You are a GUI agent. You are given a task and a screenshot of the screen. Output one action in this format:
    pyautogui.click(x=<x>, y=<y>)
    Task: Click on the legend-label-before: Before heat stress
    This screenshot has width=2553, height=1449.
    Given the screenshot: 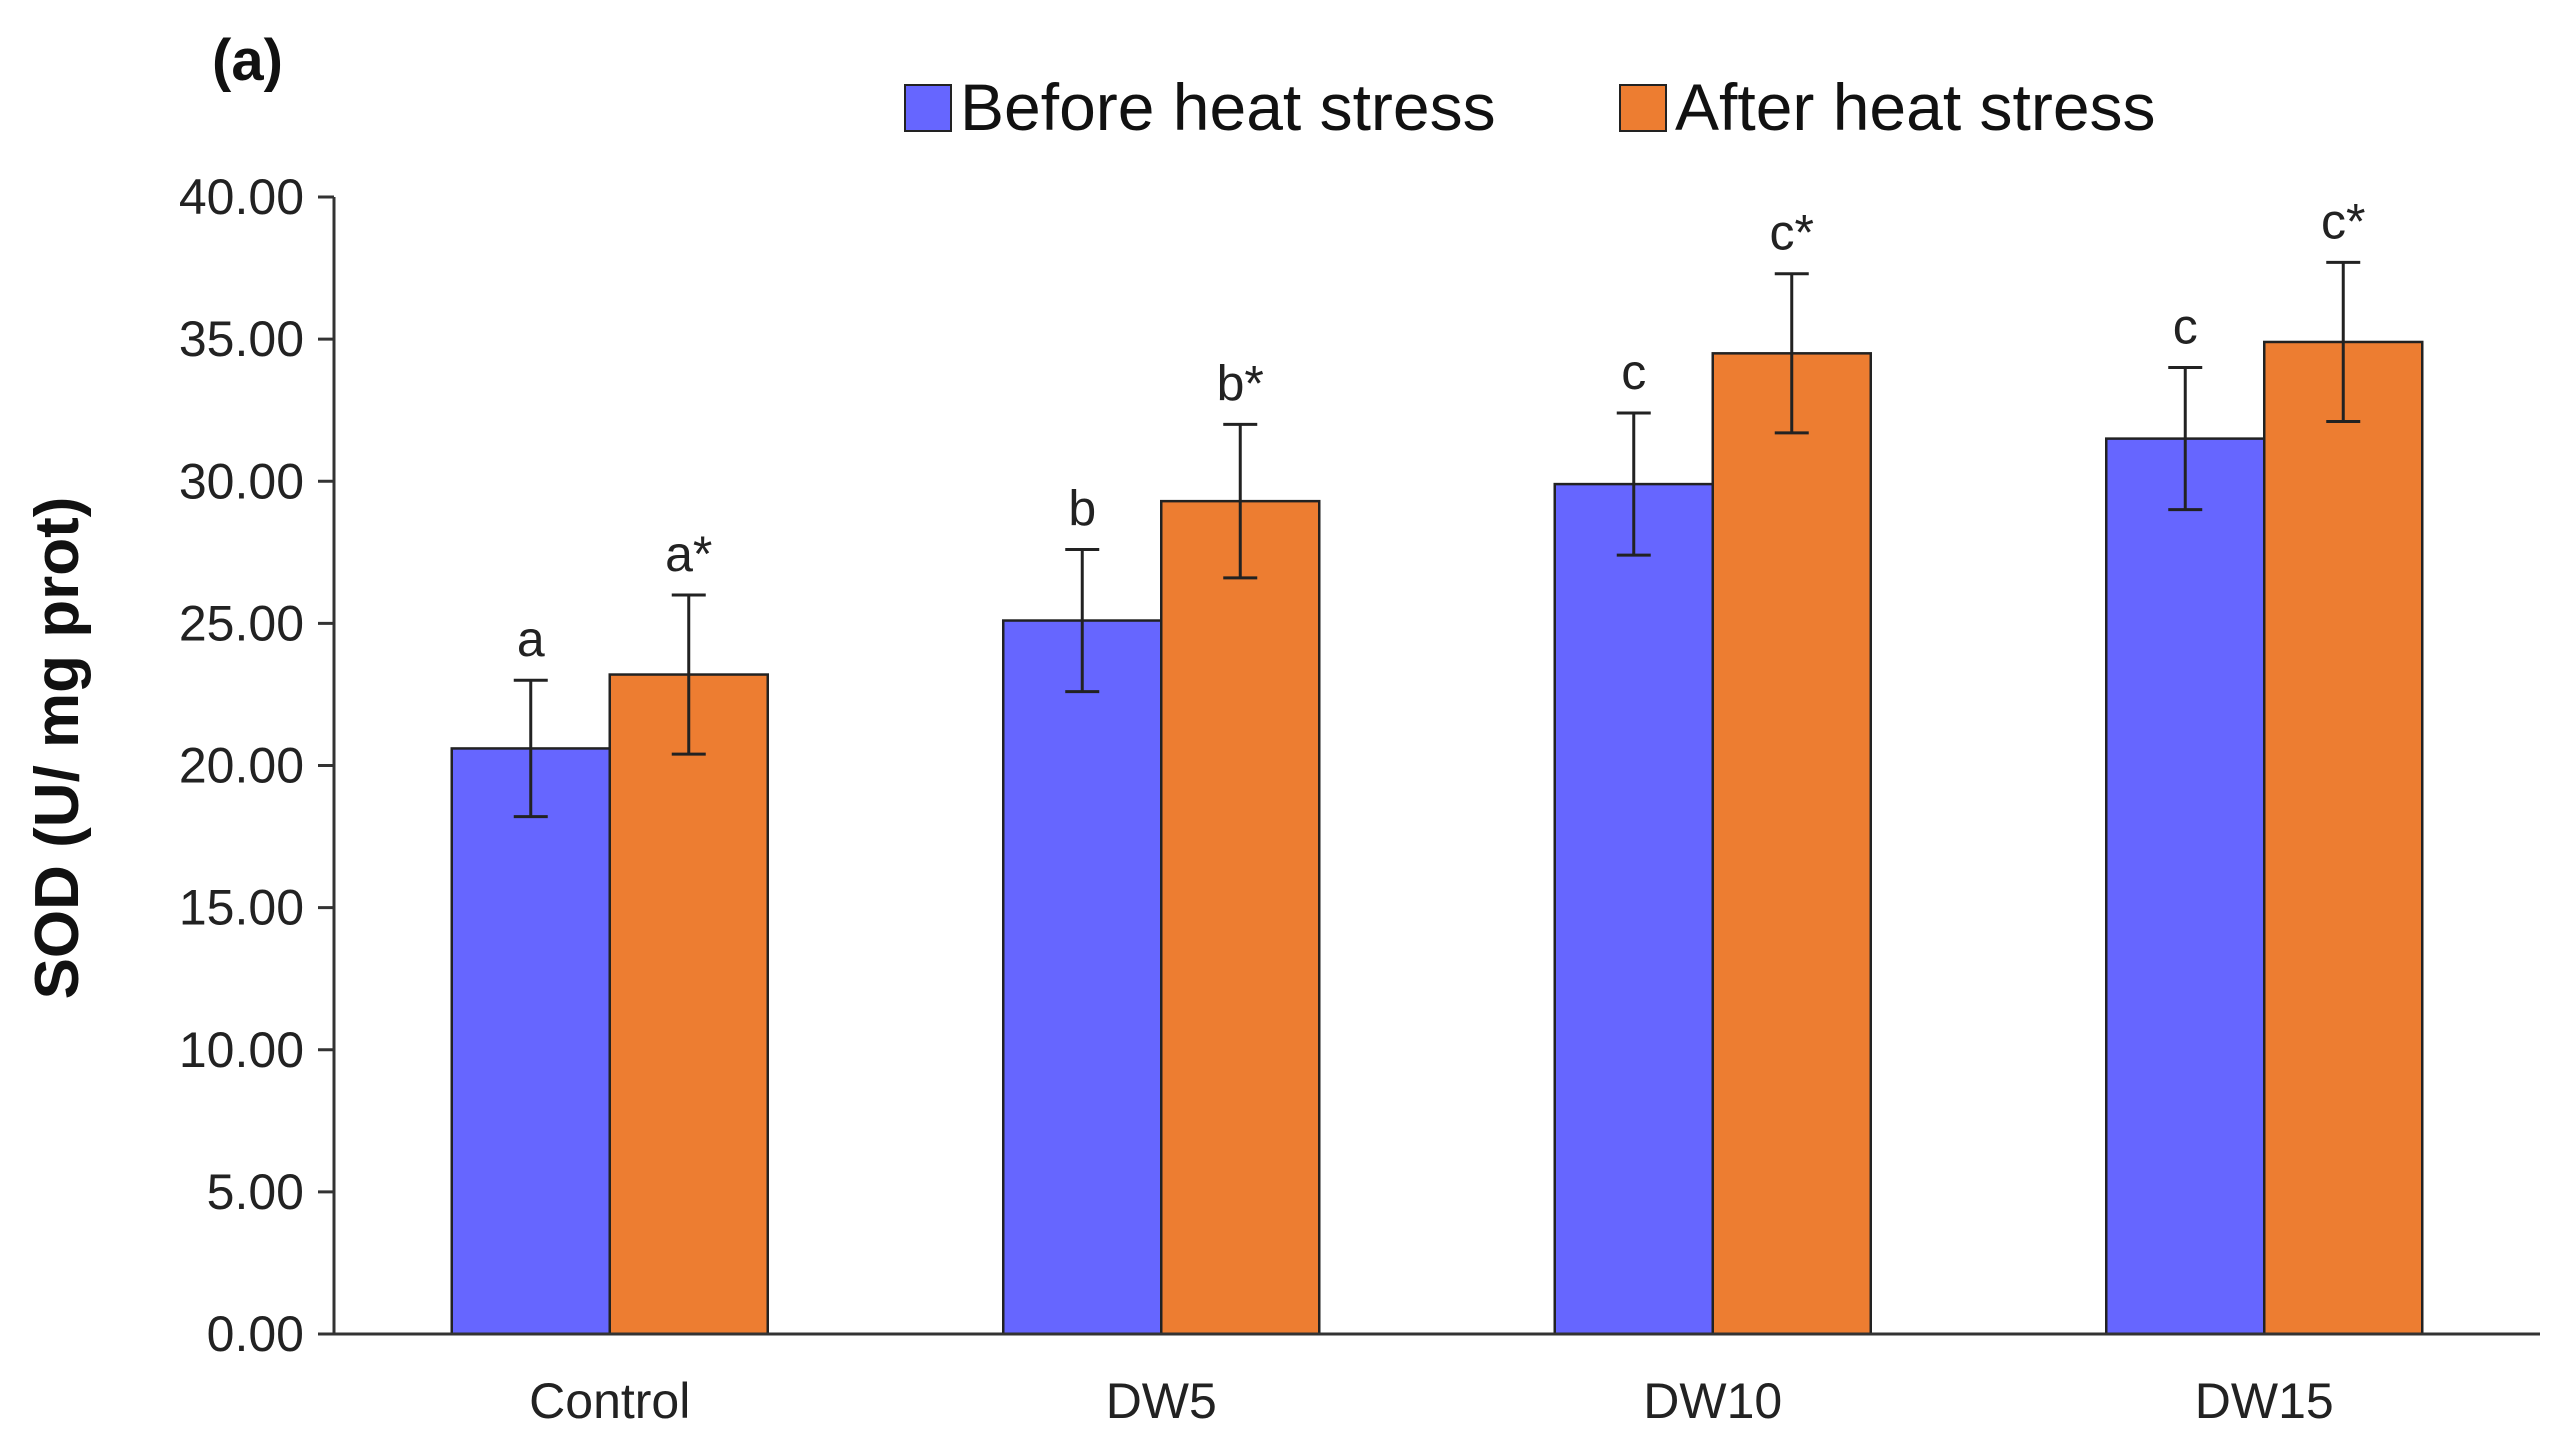 What is the action you would take?
    pyautogui.click(x=1228, y=107)
    